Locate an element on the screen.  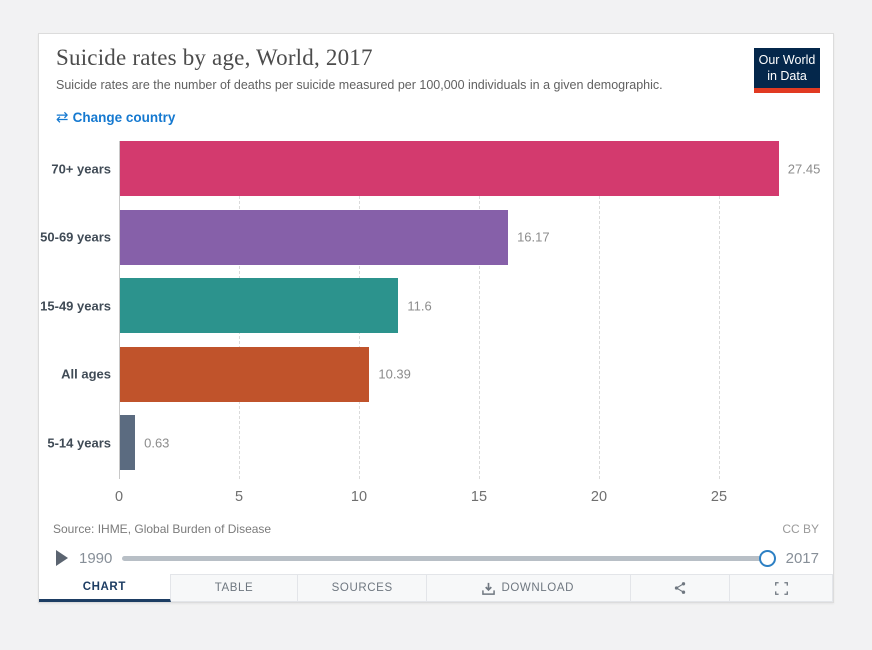
play-icon is located at coordinates (62, 558).